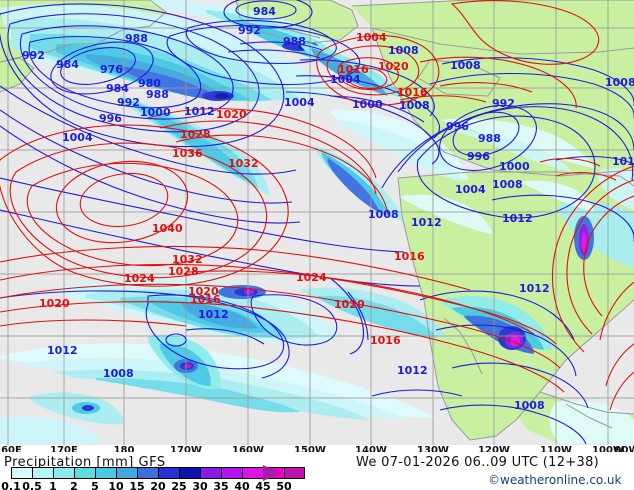 The height and width of the screenshot is (490, 634). I want to click on precipitation-colorbar, so click(158, 473).